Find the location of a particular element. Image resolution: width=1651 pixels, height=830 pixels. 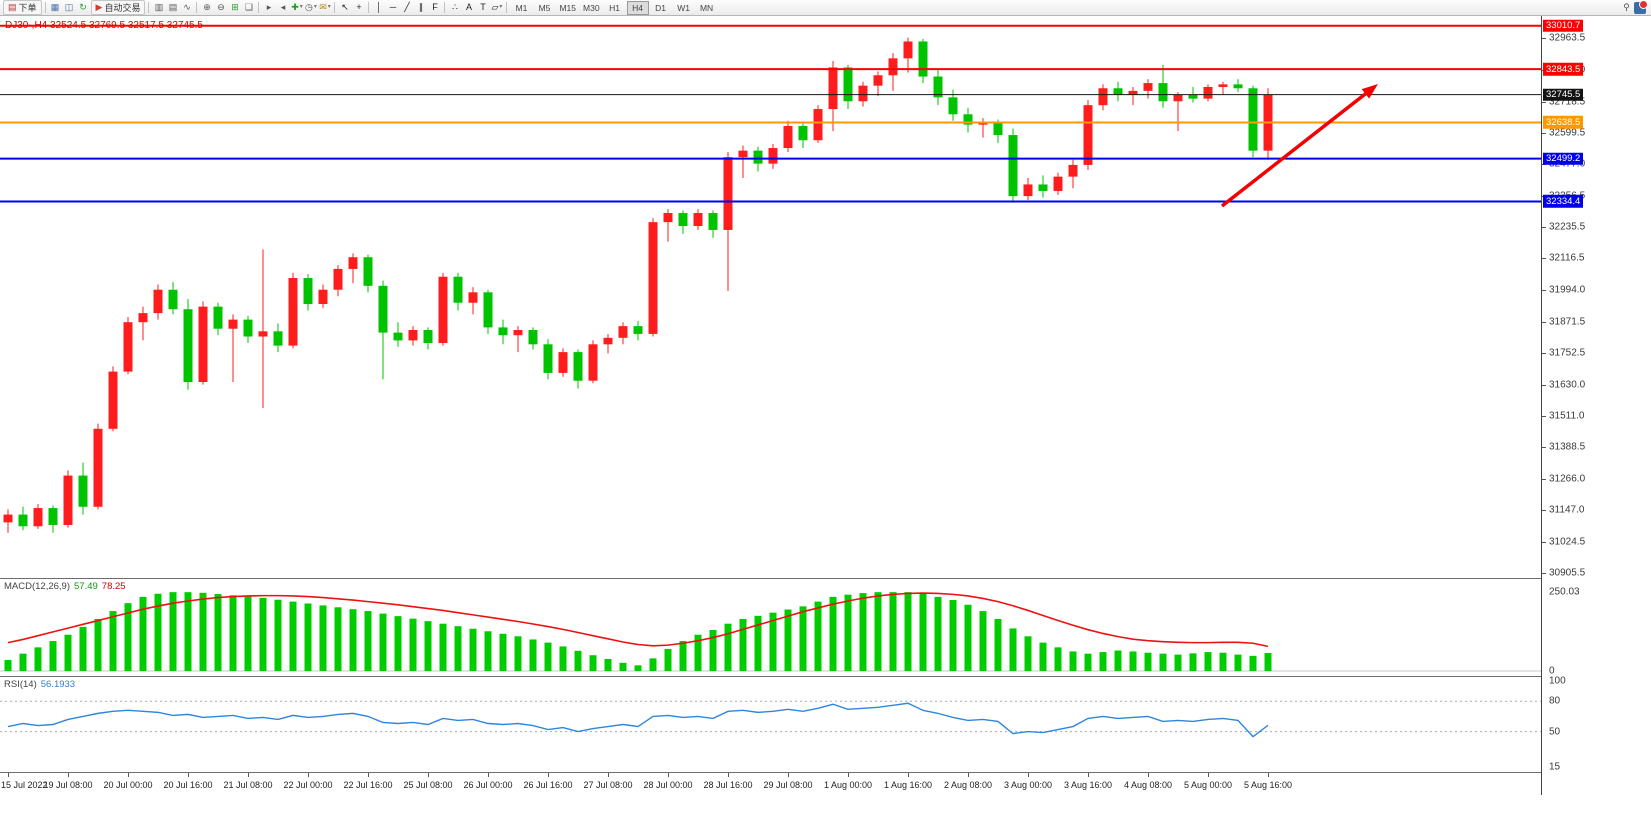

cursor-icon: ↖ is located at coordinates (345, 7).